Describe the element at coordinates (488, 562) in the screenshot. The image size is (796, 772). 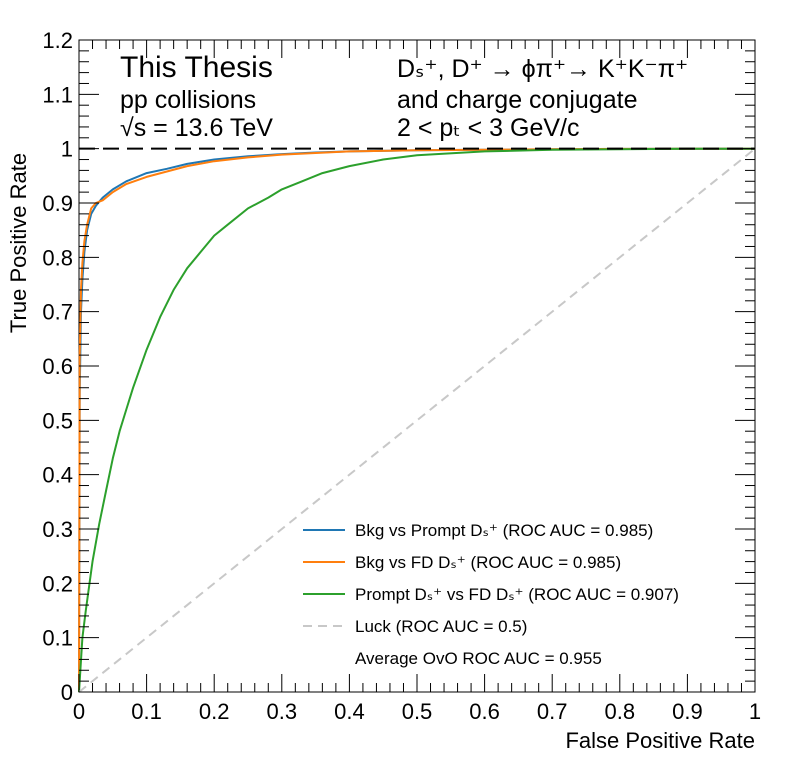
I see `legend-label-bkg-fd: Bkg vs FD Dₛ⁺ (ROC AUC = 0.985)` at that location.